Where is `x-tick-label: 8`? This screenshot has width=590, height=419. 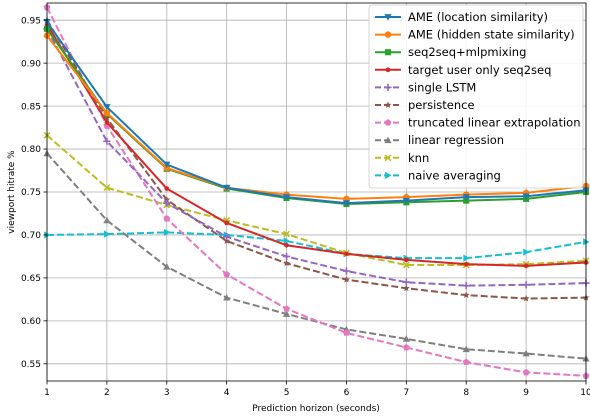
x-tick-label: 8 is located at coordinates (466, 393).